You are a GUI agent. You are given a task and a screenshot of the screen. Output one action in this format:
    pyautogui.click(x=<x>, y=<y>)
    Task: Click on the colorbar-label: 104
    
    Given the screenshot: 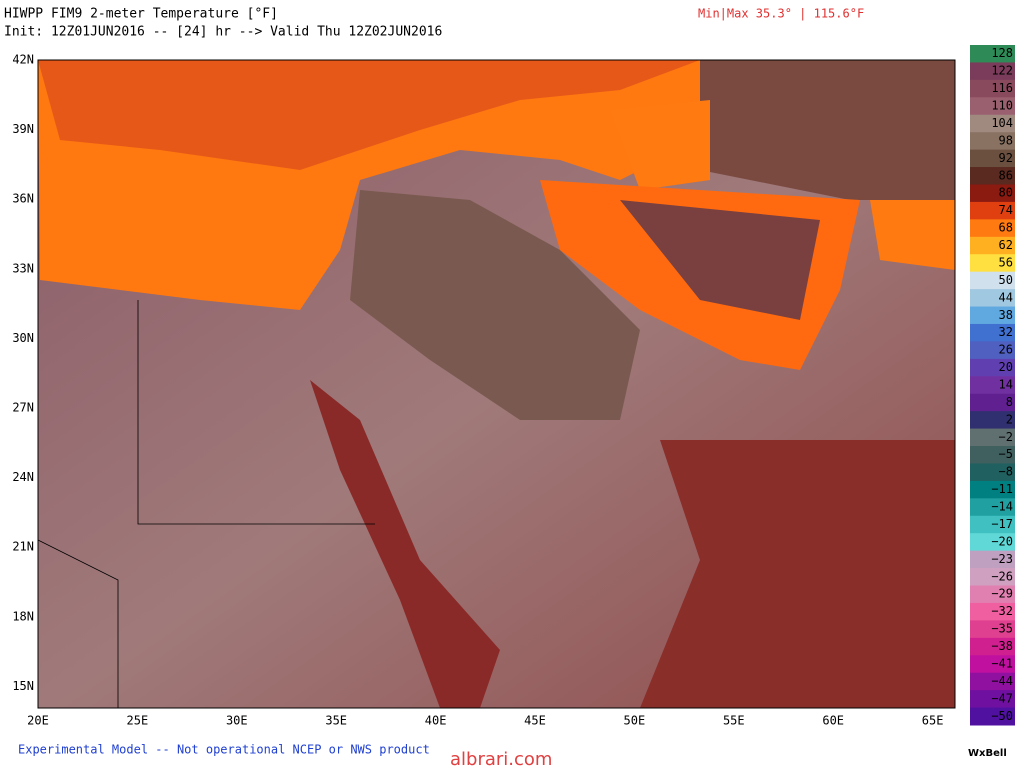 What is the action you would take?
    pyautogui.click(x=1002, y=123)
    